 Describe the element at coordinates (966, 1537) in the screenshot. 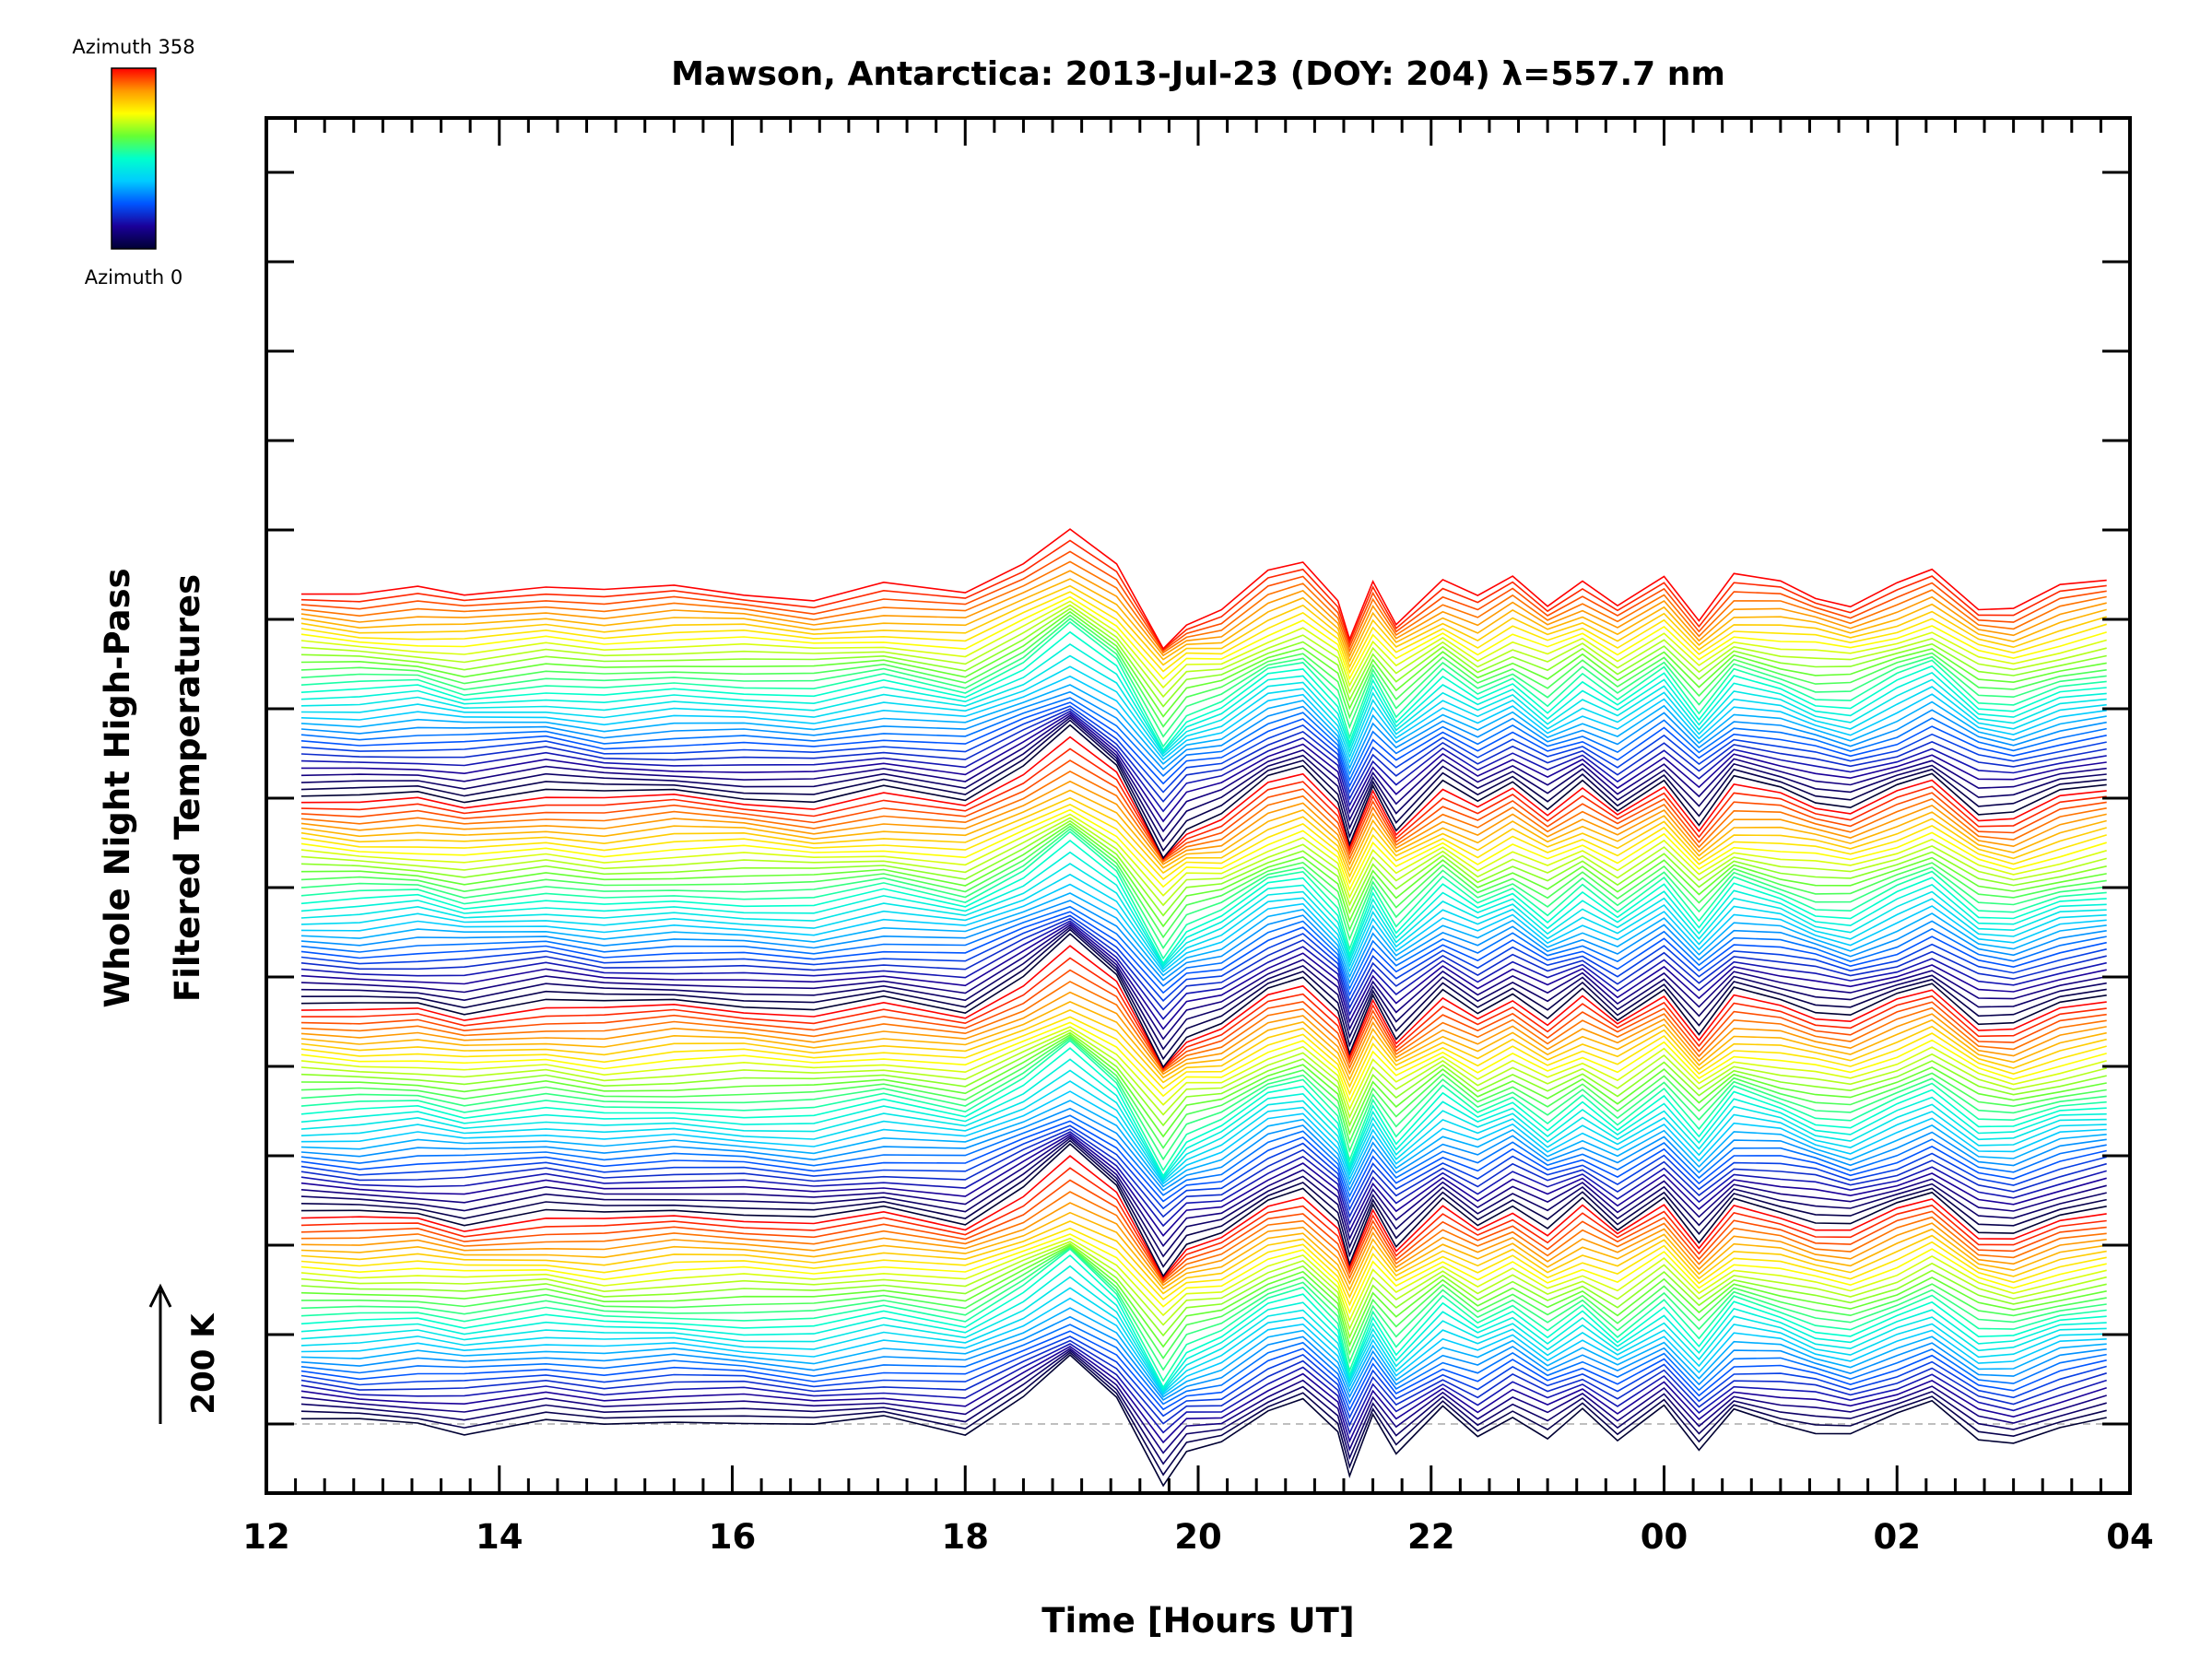

I see `x-tick-label: 18` at that location.